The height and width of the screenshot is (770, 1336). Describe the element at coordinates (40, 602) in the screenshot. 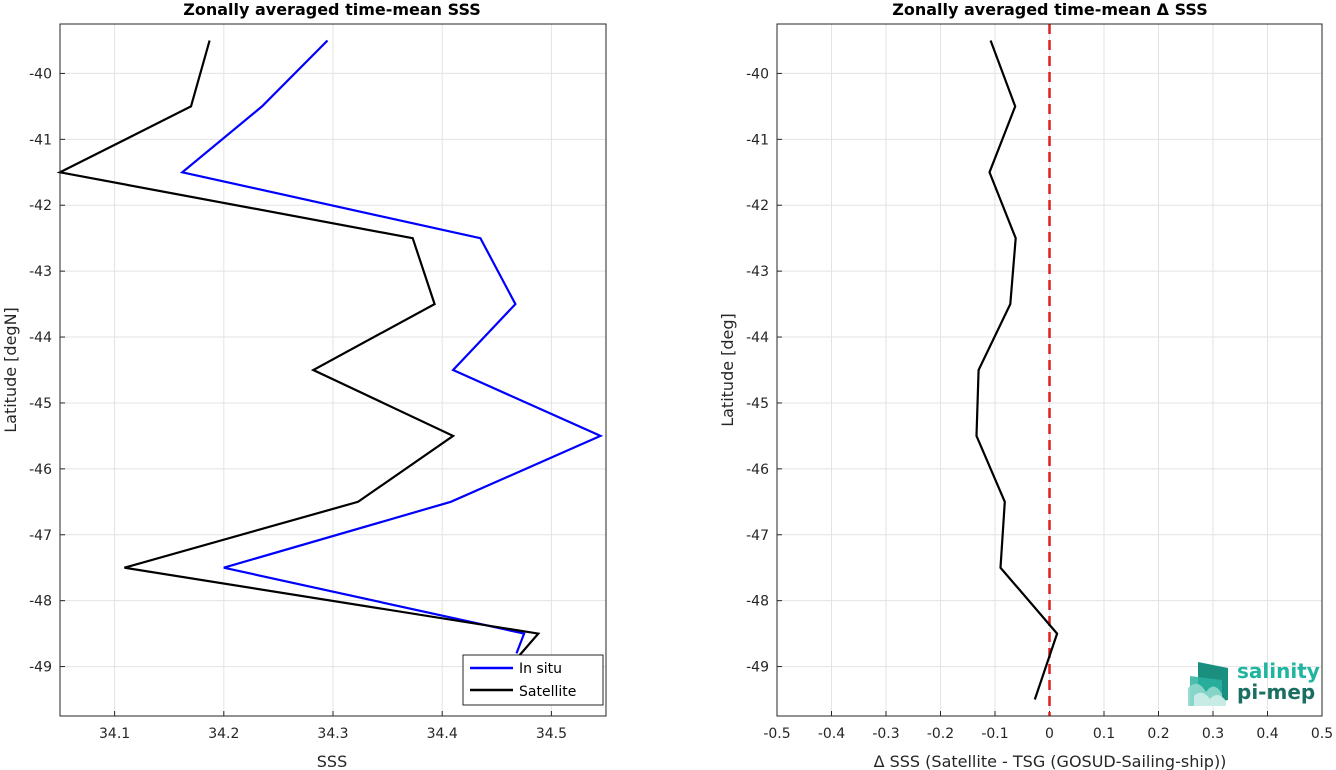

I see `left-y-tick-label: -48` at that location.